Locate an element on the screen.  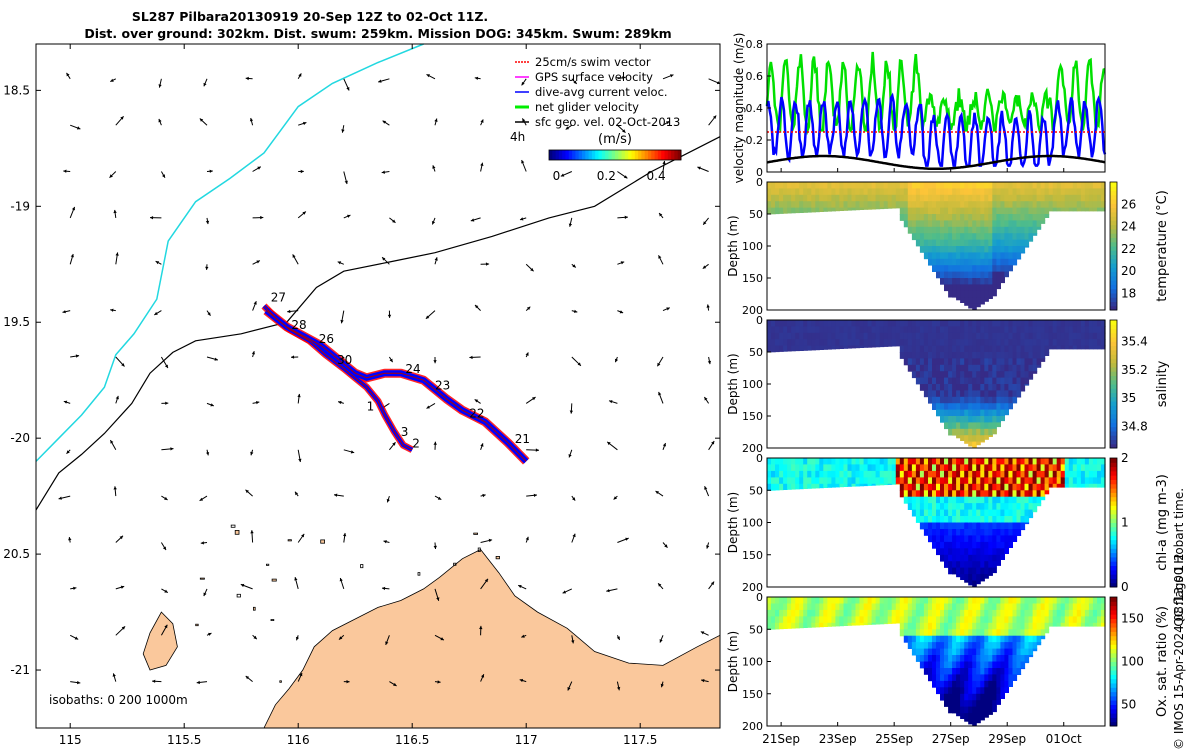
time-tick-label: 23Sep is located at coordinates (838, 739).